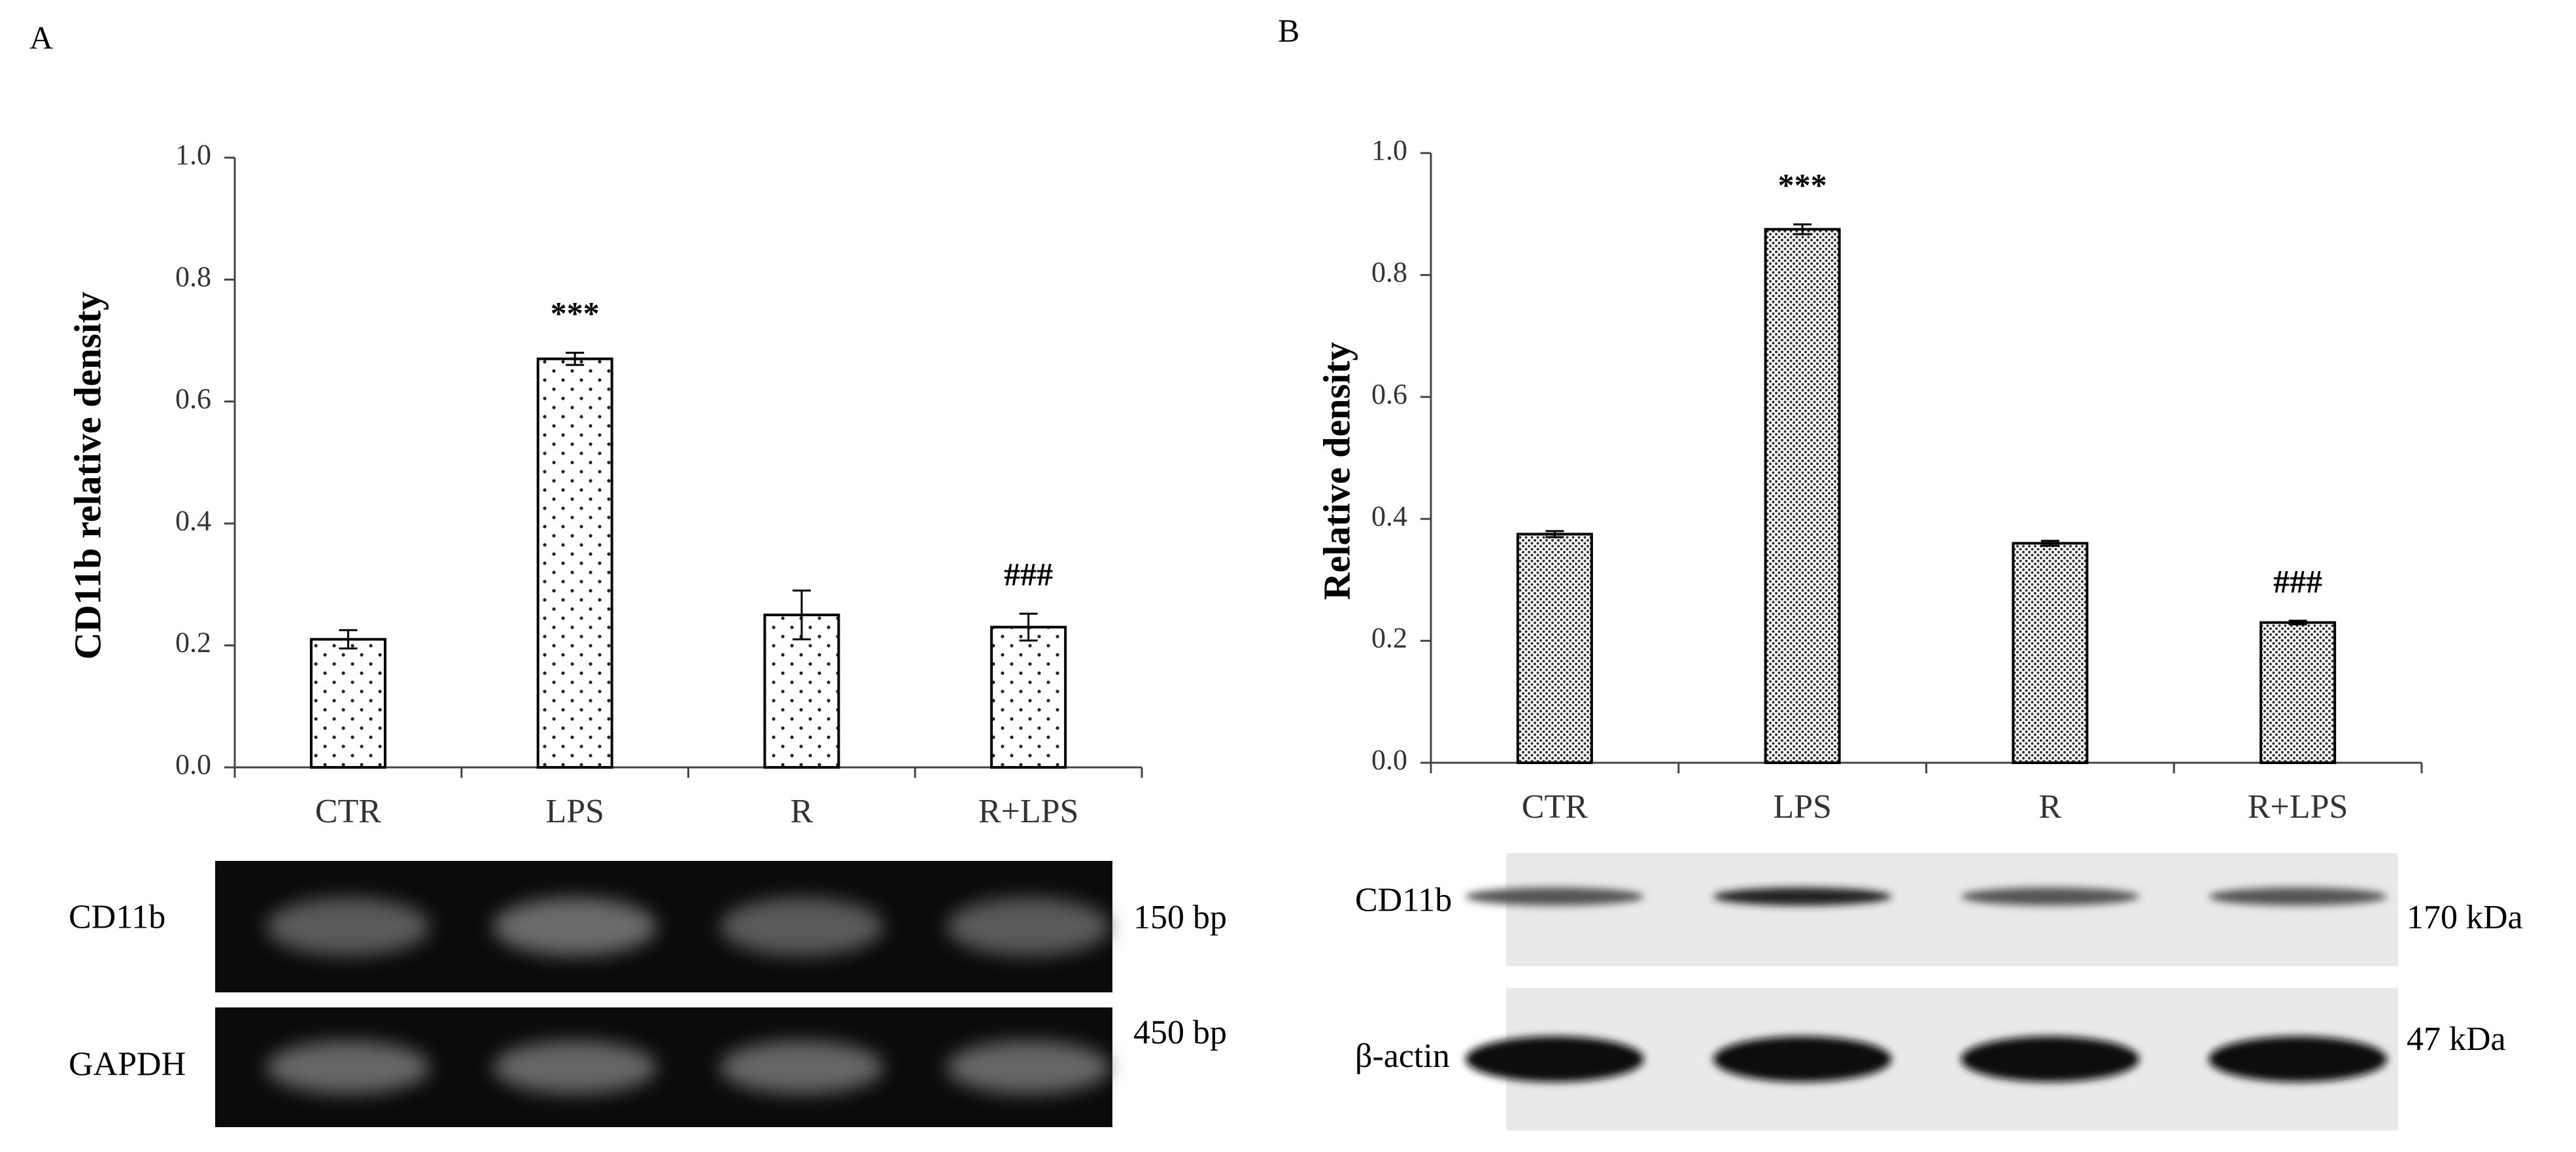 The height and width of the screenshot is (1152, 2576). Describe the element at coordinates (1337, 471) in the screenshot. I see `y-axis-title: Relative density` at that location.